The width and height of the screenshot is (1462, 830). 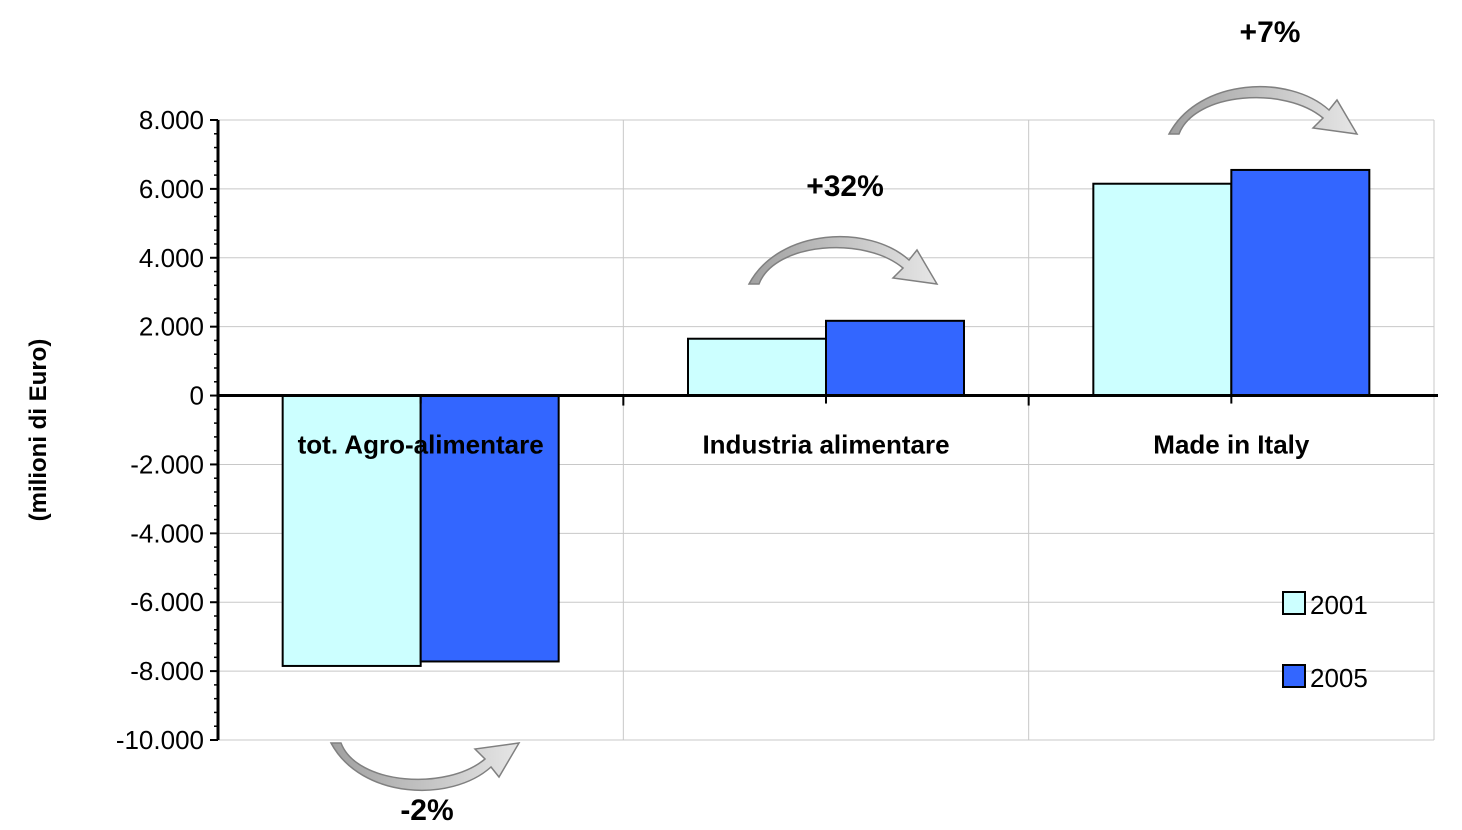 I want to click on legend: 2001 2005, so click(x=1325, y=641).